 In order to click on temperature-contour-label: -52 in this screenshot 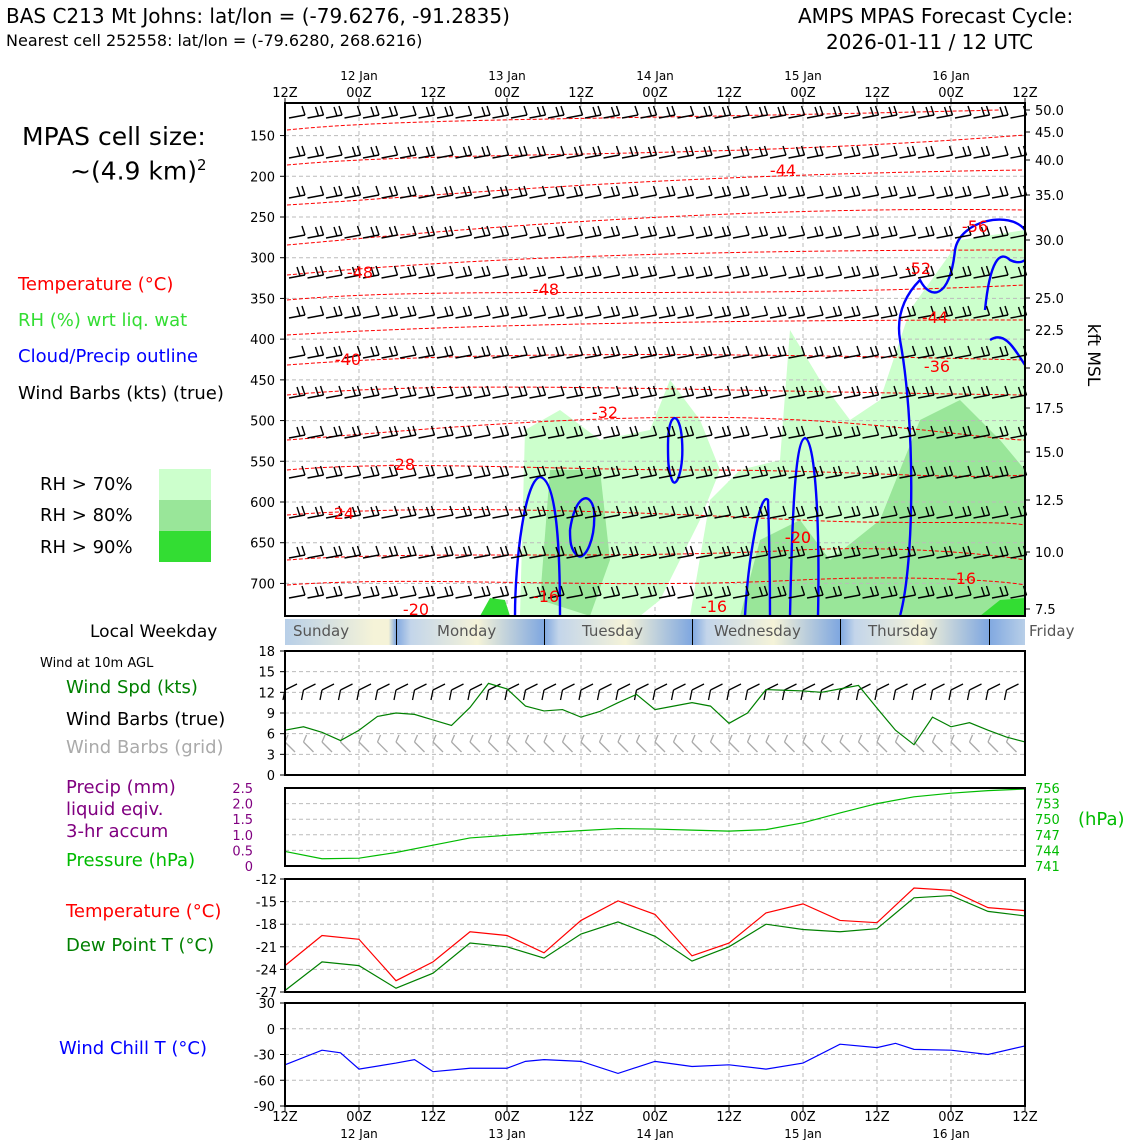, I will do `click(918, 268)`.